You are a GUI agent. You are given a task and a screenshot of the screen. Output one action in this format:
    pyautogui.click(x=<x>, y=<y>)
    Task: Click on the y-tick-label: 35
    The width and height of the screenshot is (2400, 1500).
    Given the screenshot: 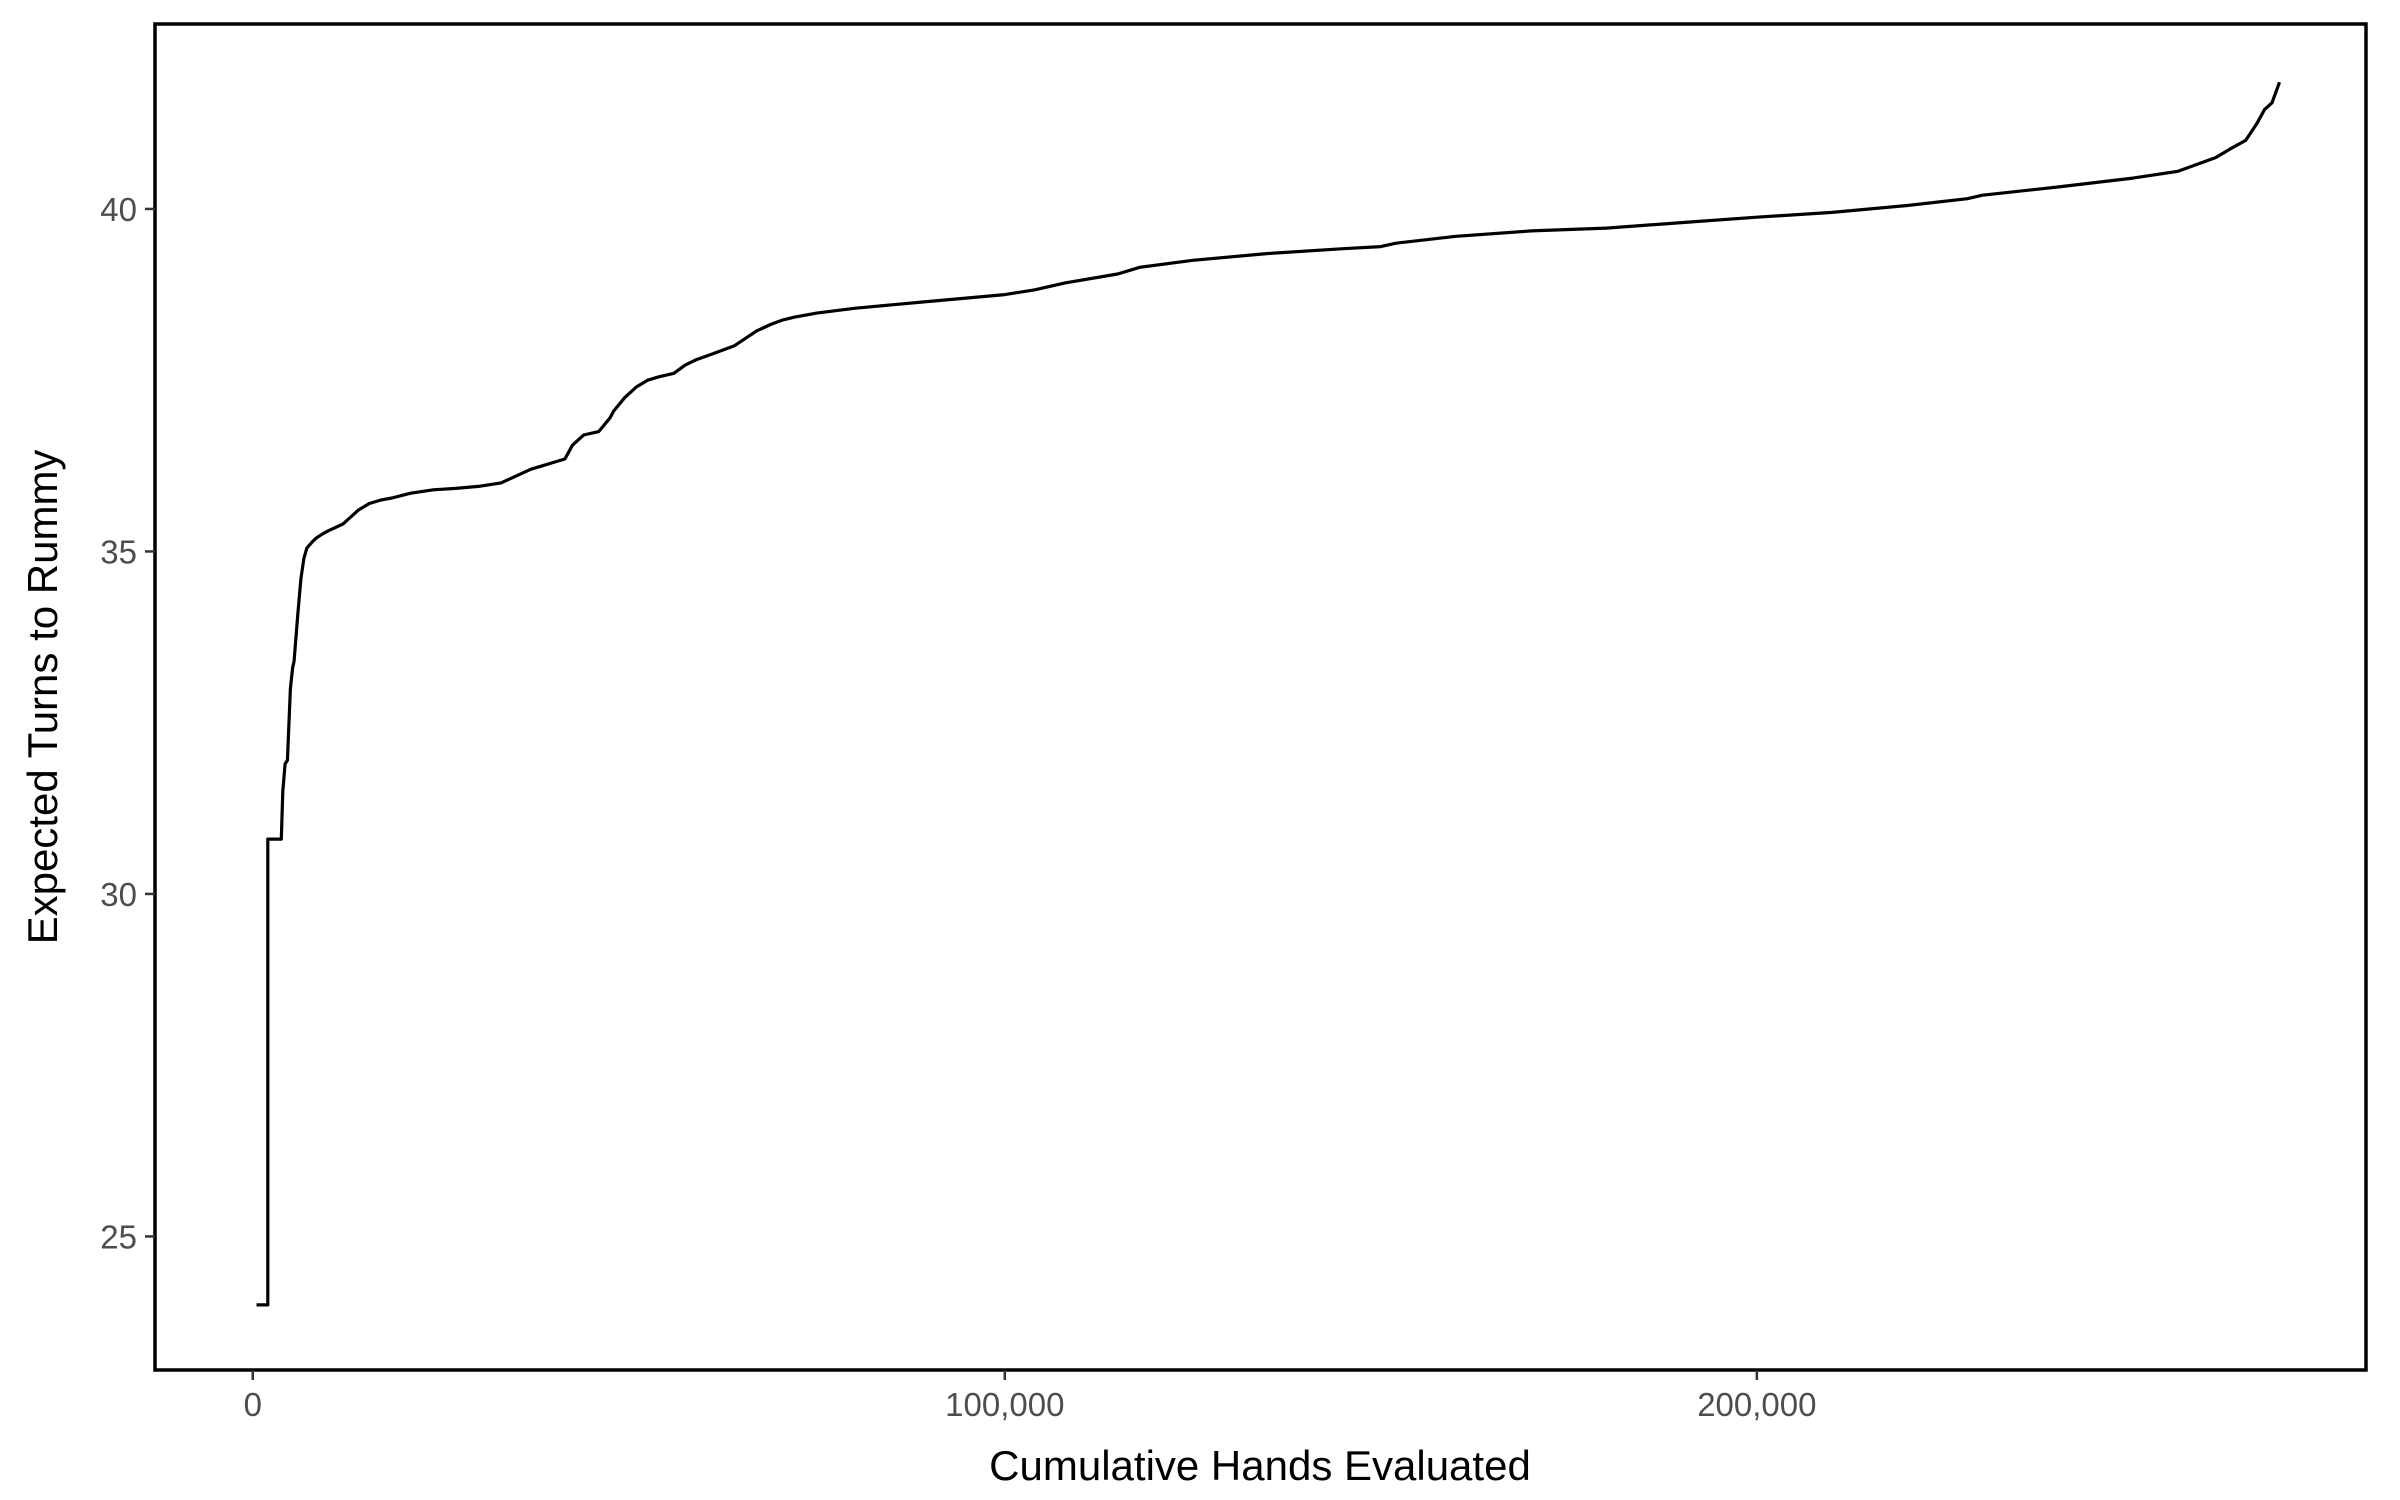 What is the action you would take?
    pyautogui.click(x=118, y=551)
    